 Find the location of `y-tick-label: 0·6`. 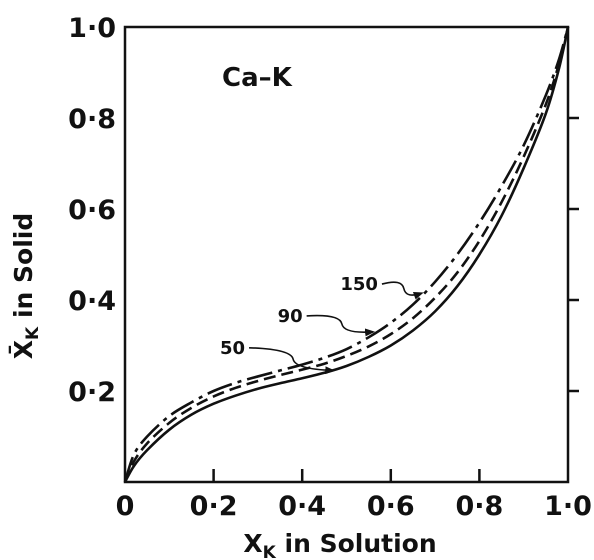

y-tick-label: 0·6 is located at coordinates (92, 210).